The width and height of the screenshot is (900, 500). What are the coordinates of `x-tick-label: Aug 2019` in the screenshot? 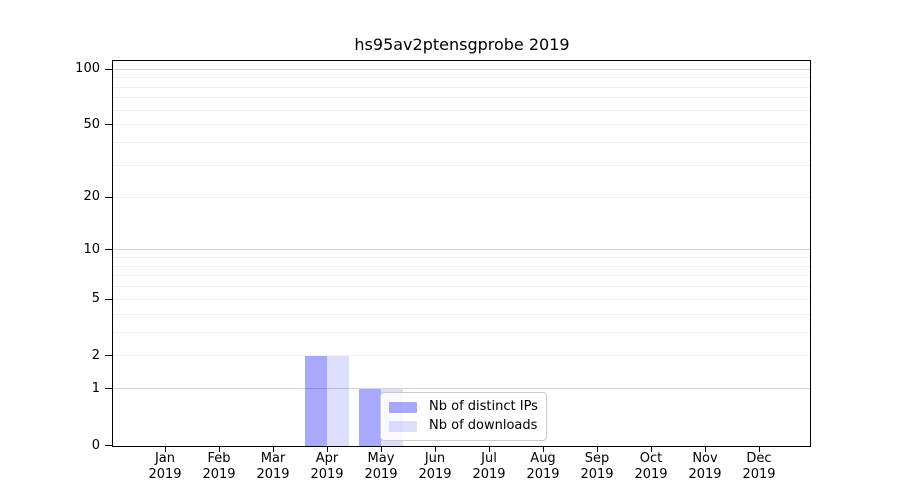 It's located at (543, 466).